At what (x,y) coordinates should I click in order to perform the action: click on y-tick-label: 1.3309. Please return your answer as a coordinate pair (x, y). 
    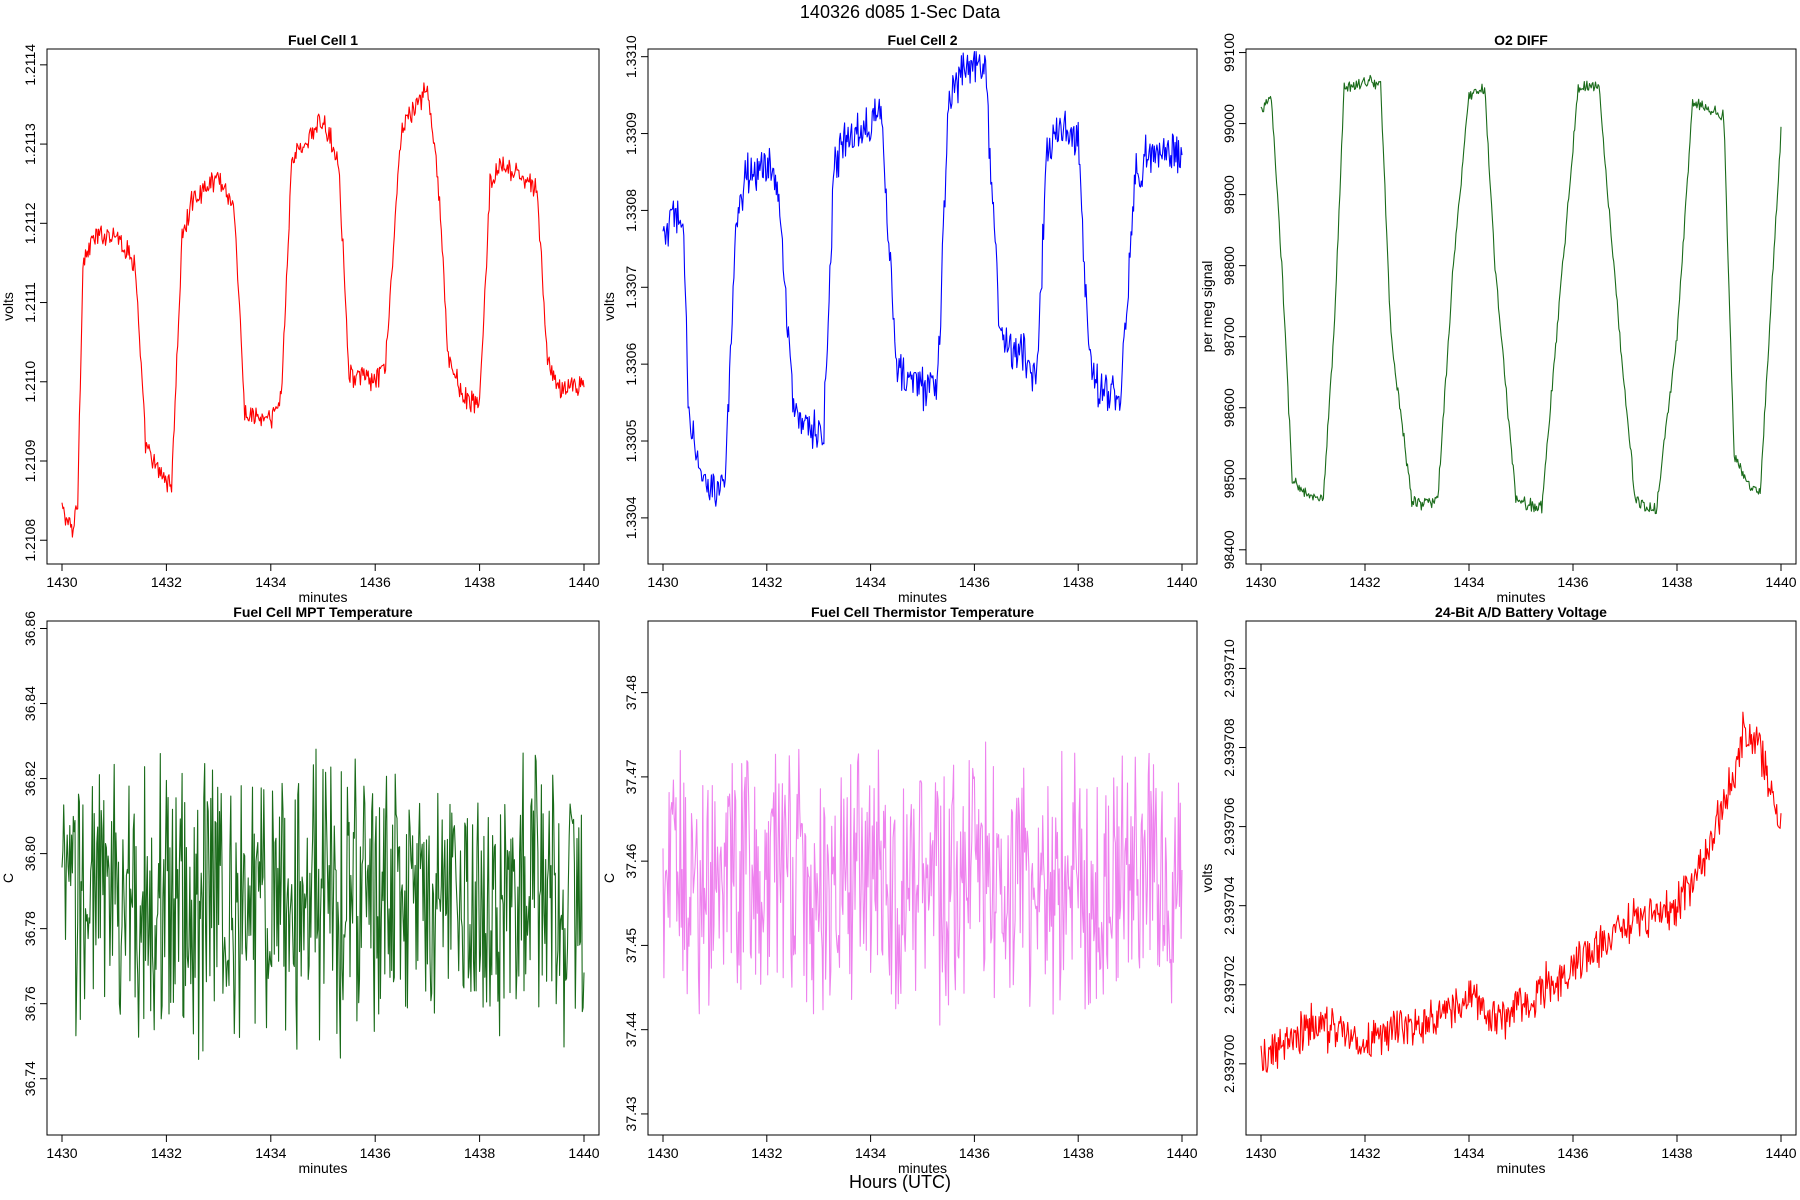
    Looking at the image, I should click on (631, 133).